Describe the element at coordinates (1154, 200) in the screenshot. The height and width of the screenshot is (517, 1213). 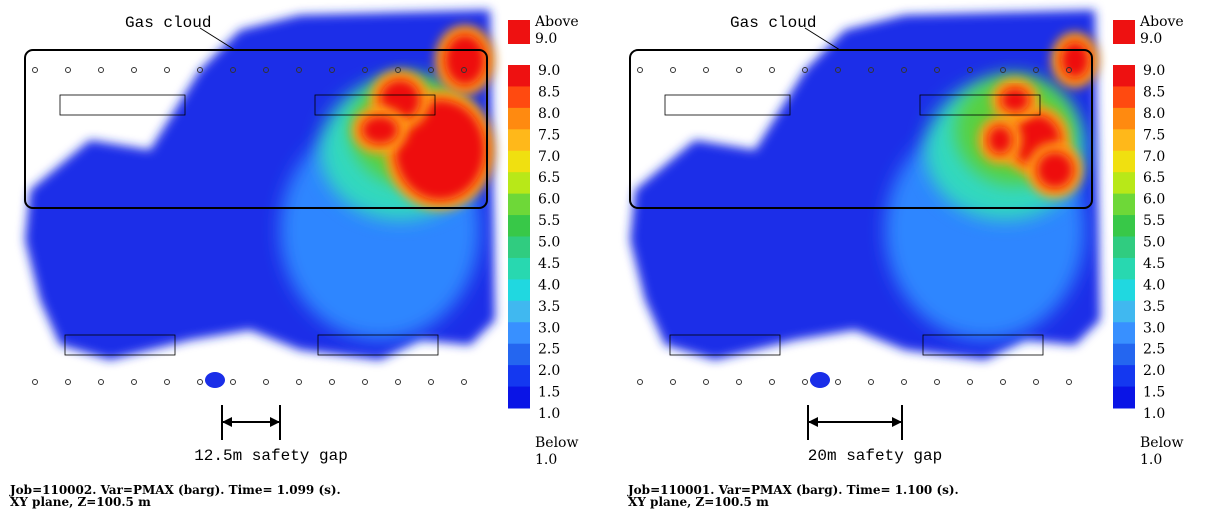
I see `legend-level: 6.0` at that location.